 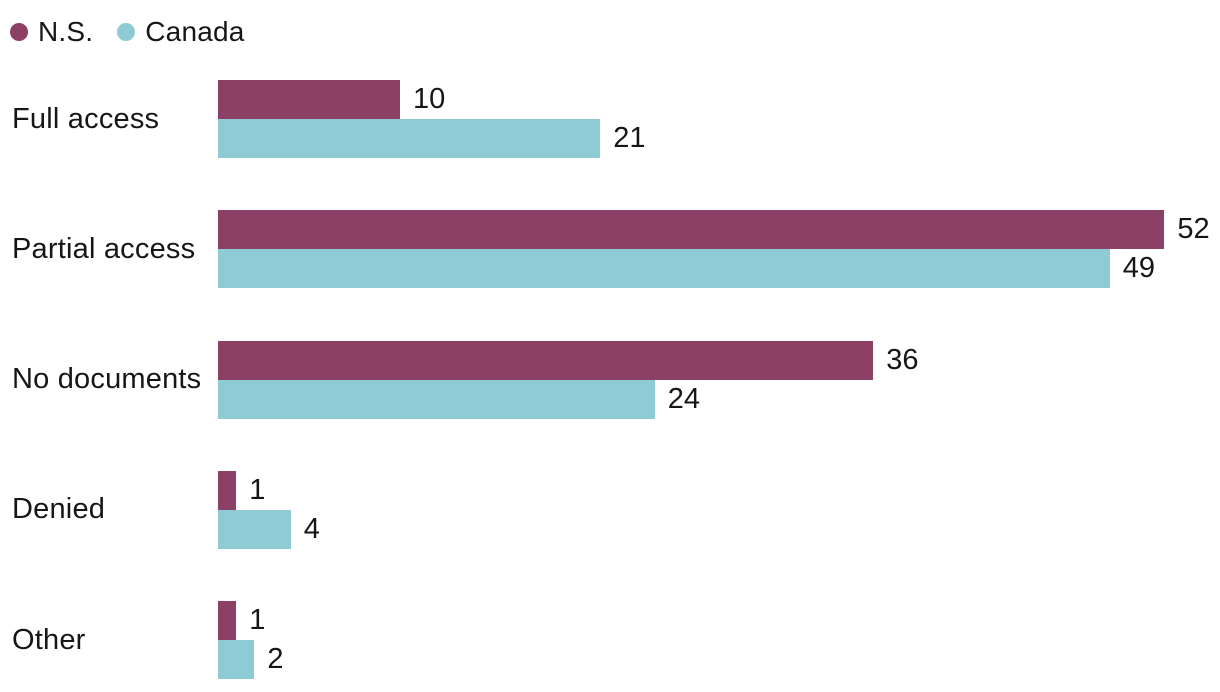 I want to click on category-label: No documents, so click(x=107, y=379).